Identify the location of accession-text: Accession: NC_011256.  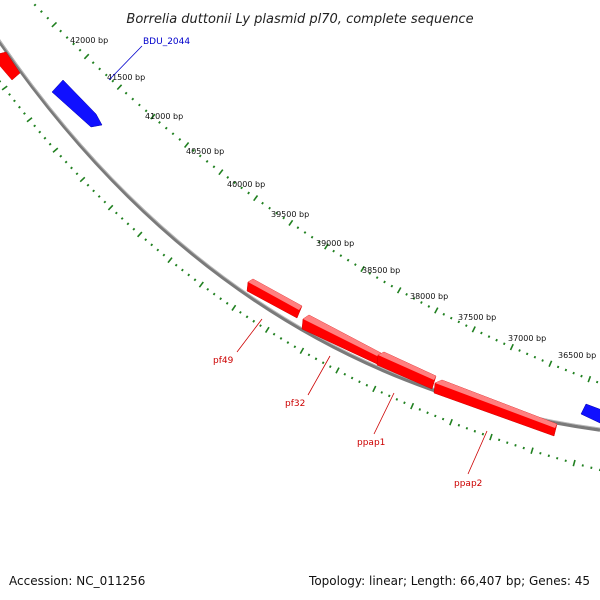
(77, 581).